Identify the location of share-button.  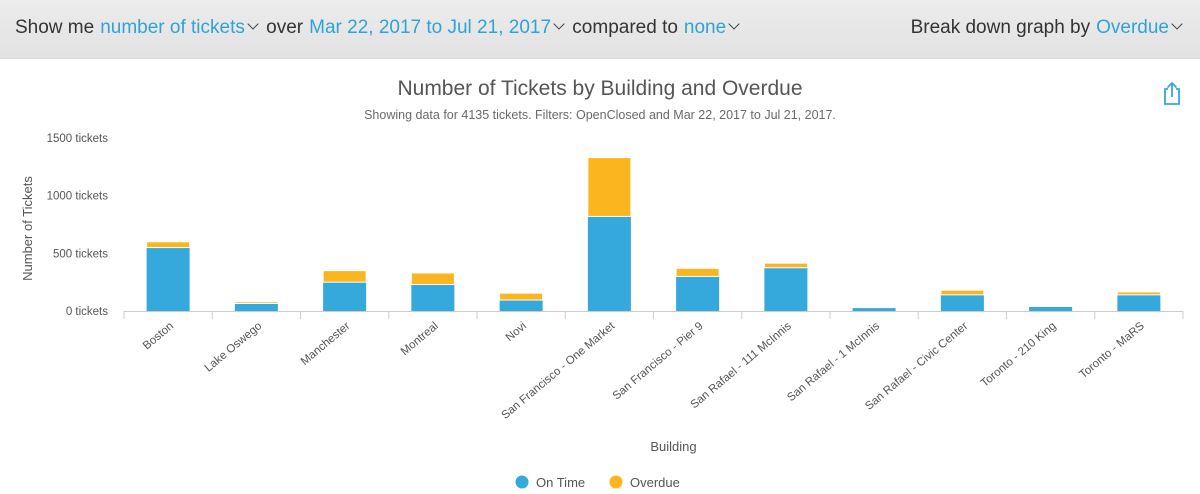
(1172, 93).